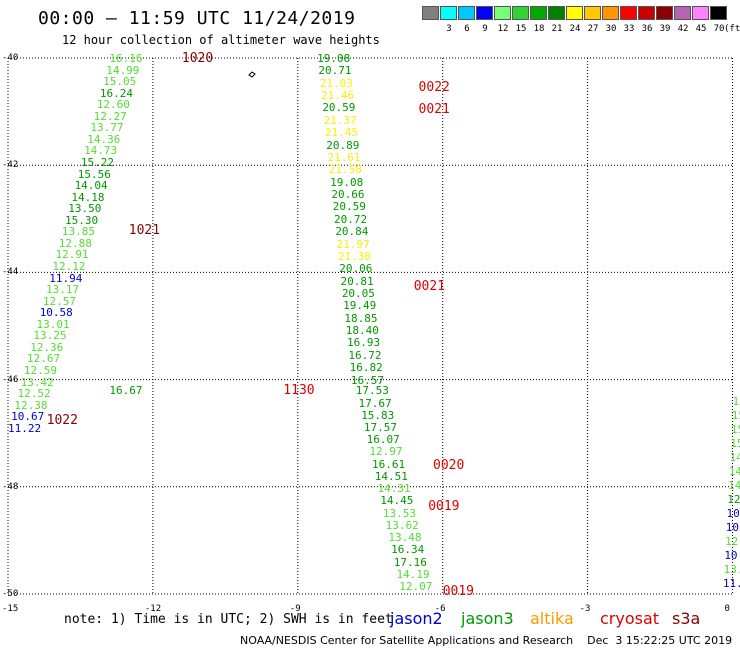  Describe the element at coordinates (375, 403) in the screenshot. I see `wave-height-value: 17.67` at that location.